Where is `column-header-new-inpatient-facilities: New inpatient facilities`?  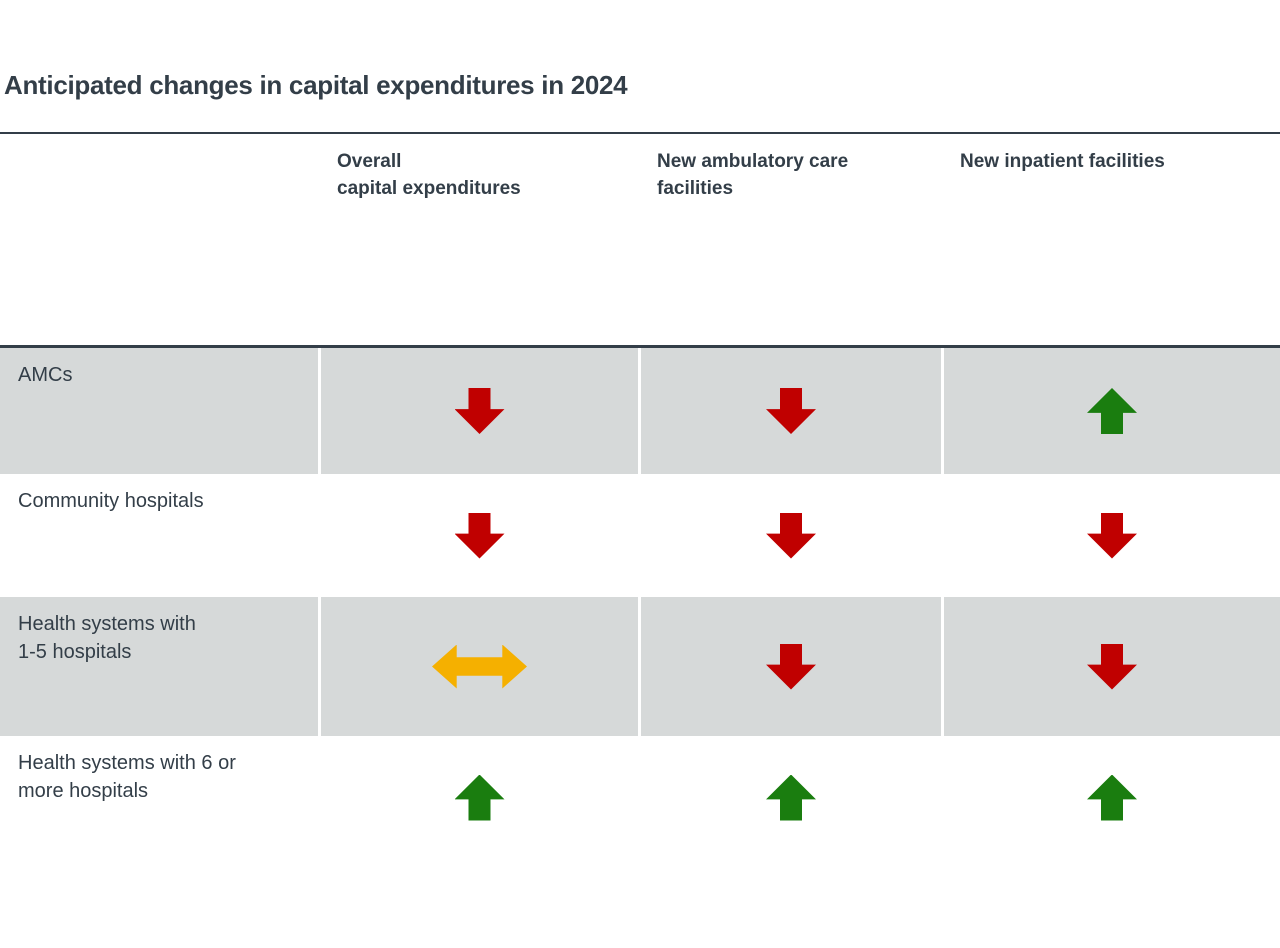 column-header-new-inpatient-facilities: New inpatient facilities is located at coordinates (1110, 161).